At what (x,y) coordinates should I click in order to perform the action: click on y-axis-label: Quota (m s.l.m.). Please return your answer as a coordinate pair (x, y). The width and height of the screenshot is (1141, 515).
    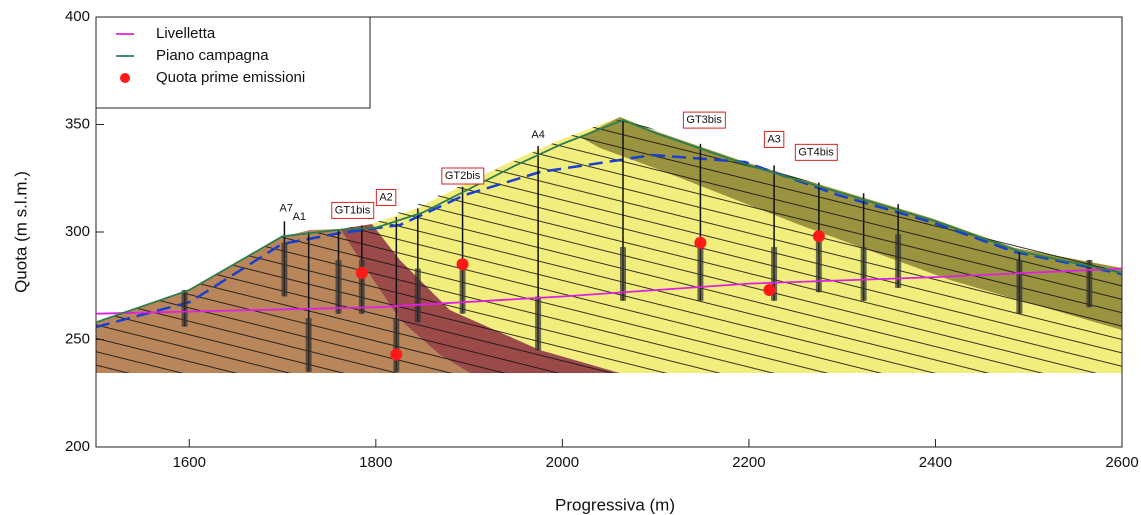
    Looking at the image, I should click on (20, 232).